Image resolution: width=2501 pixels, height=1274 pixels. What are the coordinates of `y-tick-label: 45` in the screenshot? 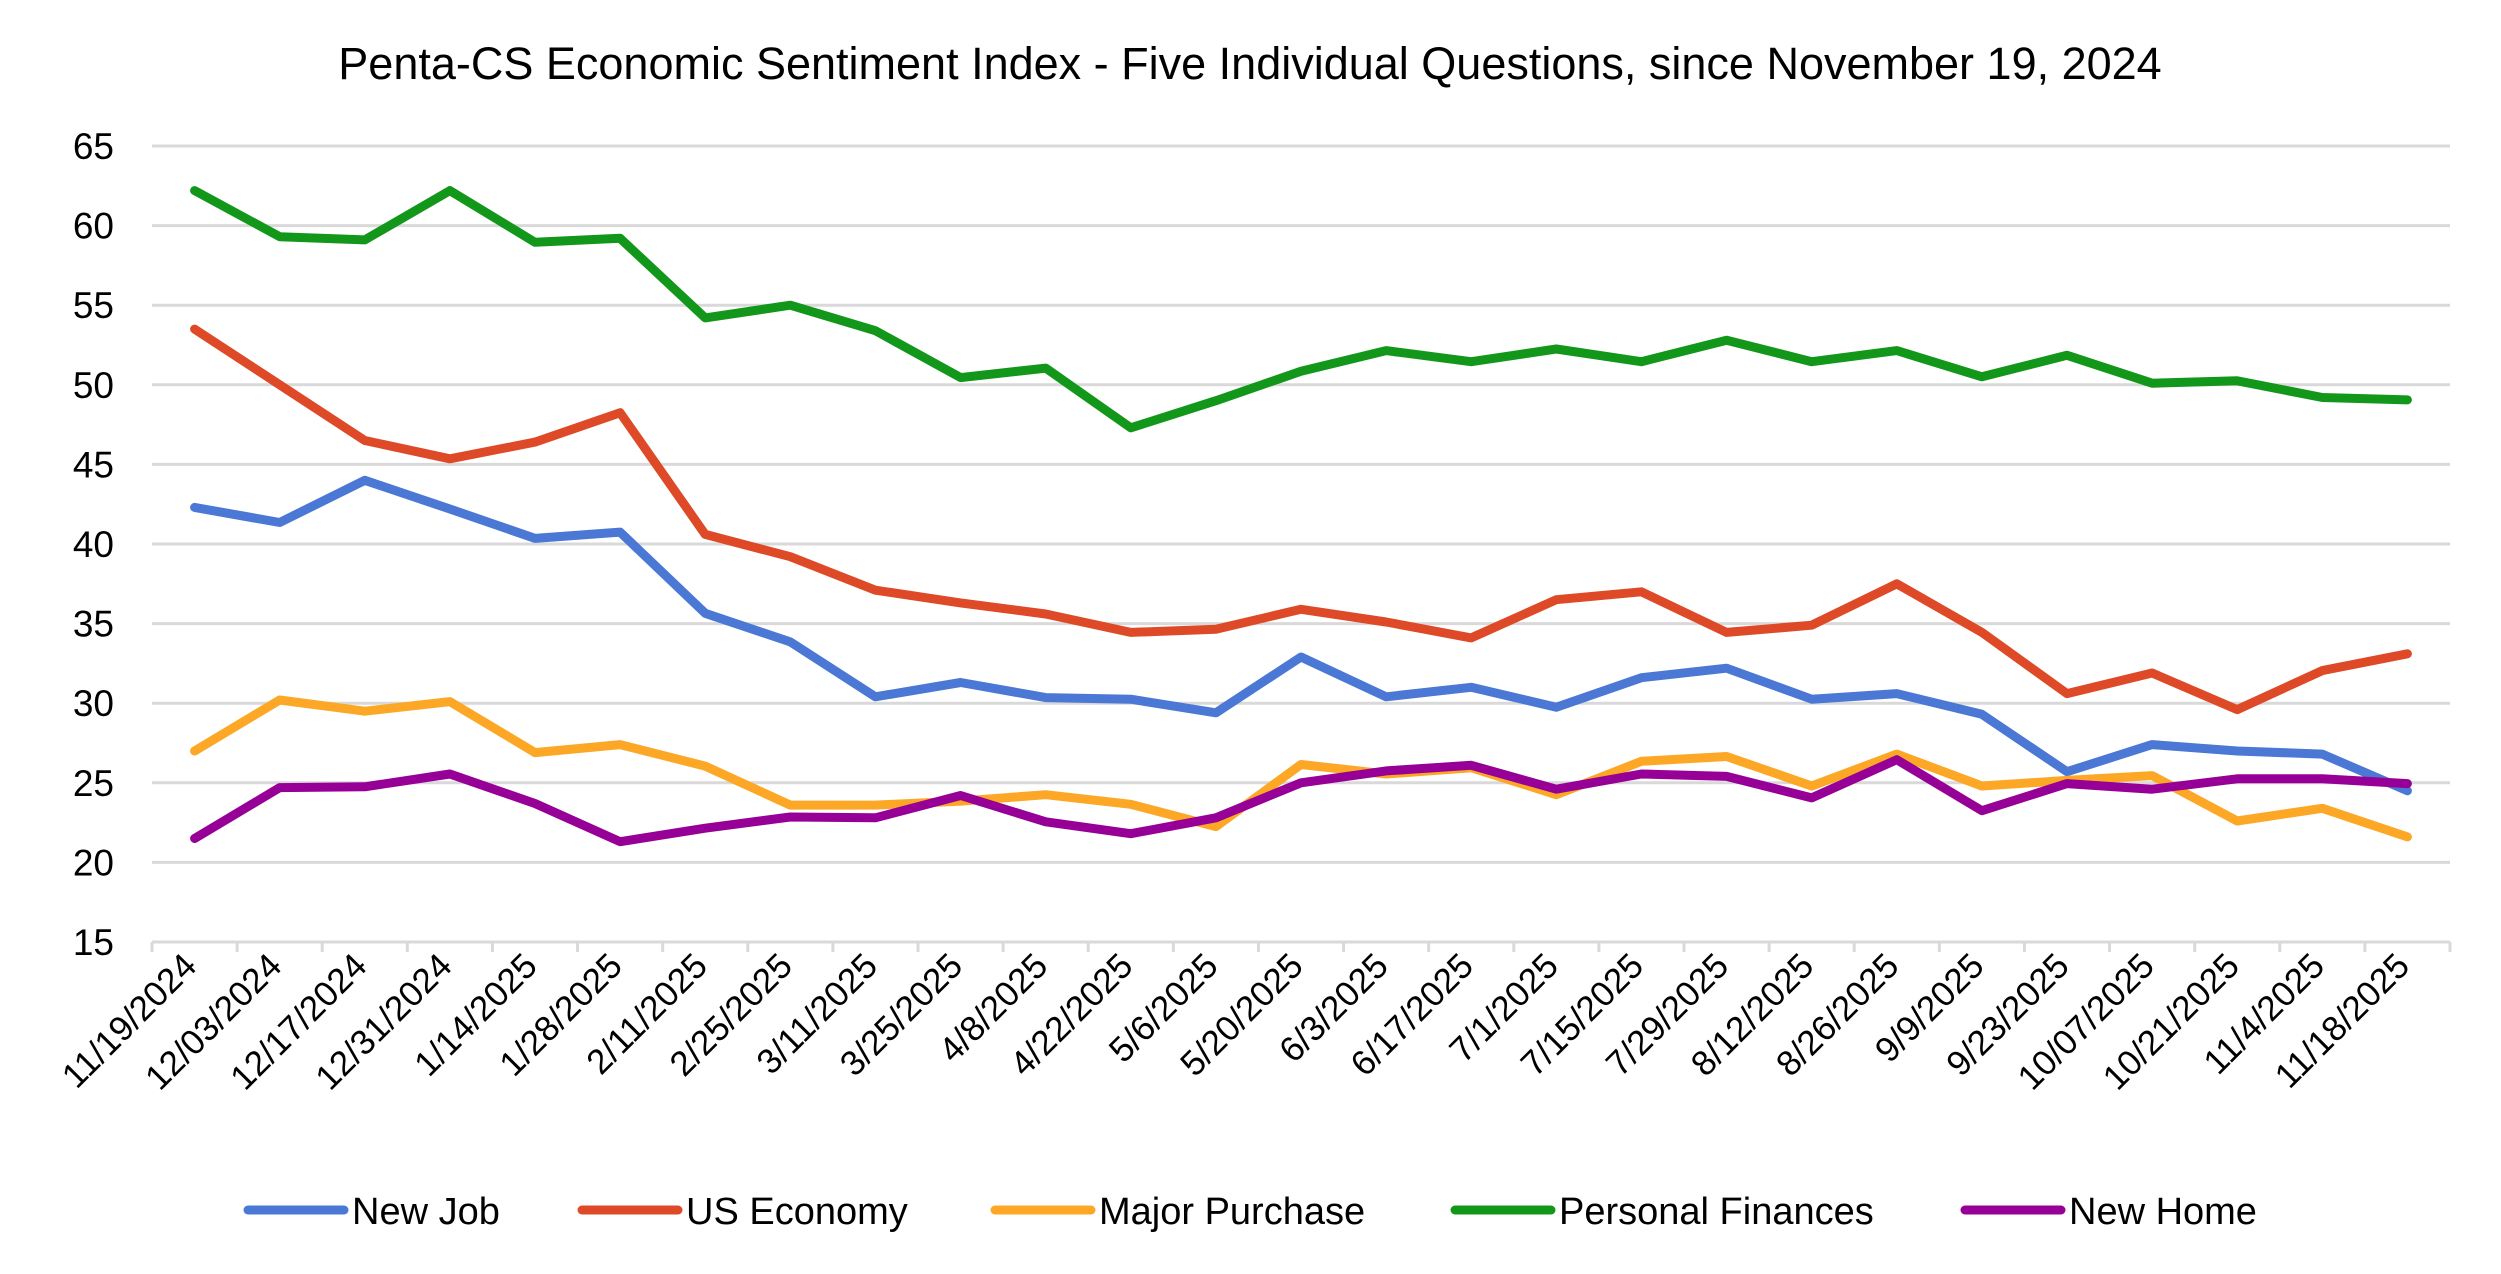 It's located at (93, 464).